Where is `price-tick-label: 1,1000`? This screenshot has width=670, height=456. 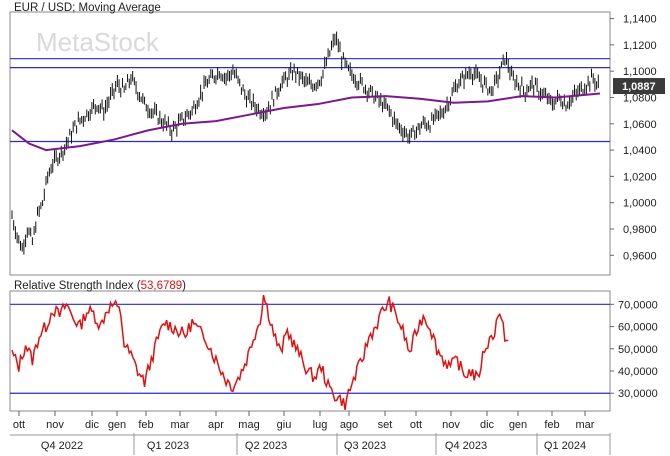 price-tick-label: 1,1000 is located at coordinates (640, 72).